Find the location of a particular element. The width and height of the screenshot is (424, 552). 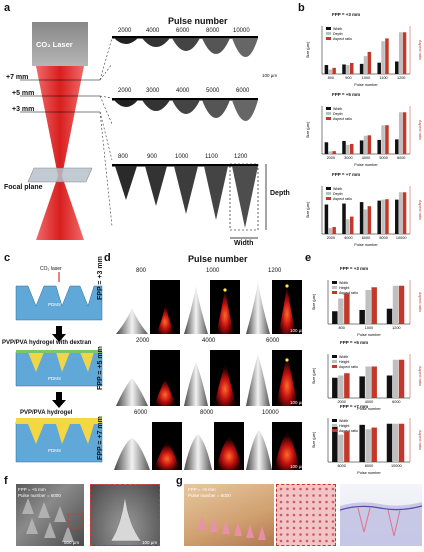

pulse-mid-3: 5000 is located at coordinates (213, 91).